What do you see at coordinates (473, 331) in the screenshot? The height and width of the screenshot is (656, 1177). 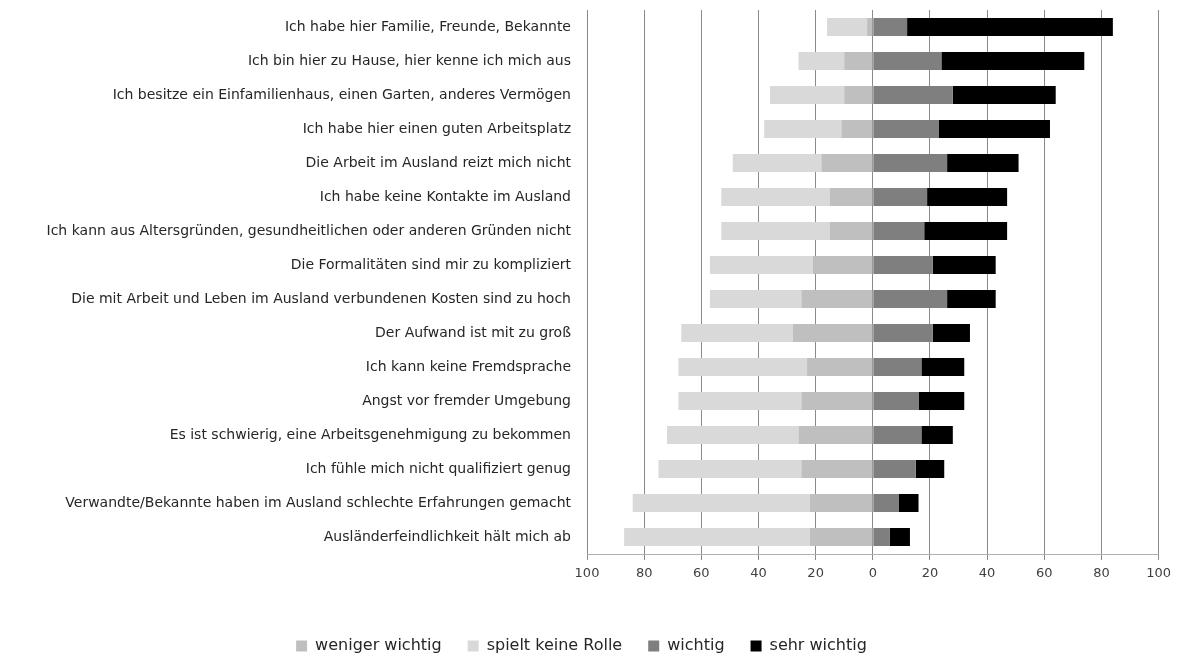 I see `y-tick-label: Der Aufwand ist mit zu groß` at bounding box center [473, 331].